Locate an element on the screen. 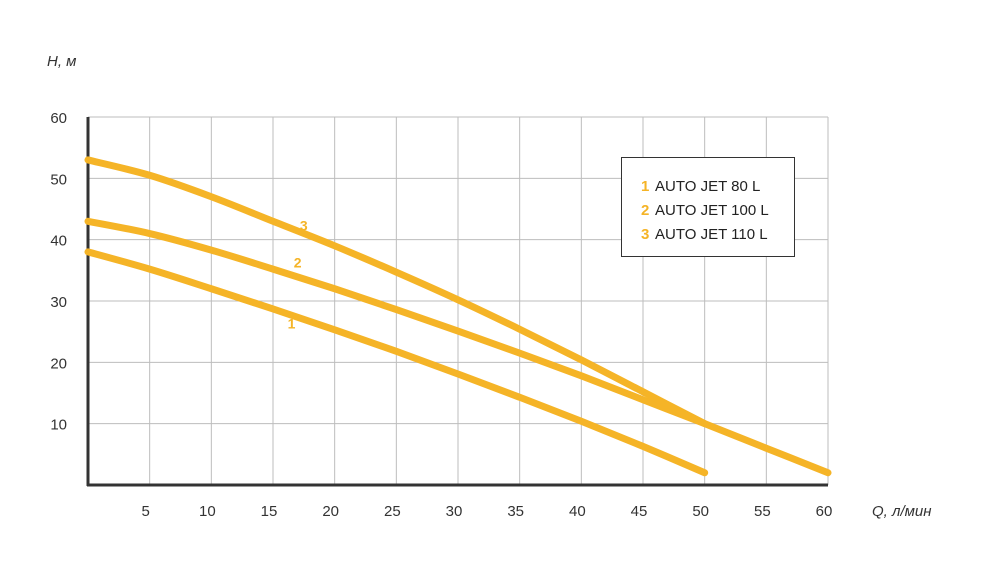 This screenshot has height=583, width=1000. y-axis-title: H, м is located at coordinates (61, 61).